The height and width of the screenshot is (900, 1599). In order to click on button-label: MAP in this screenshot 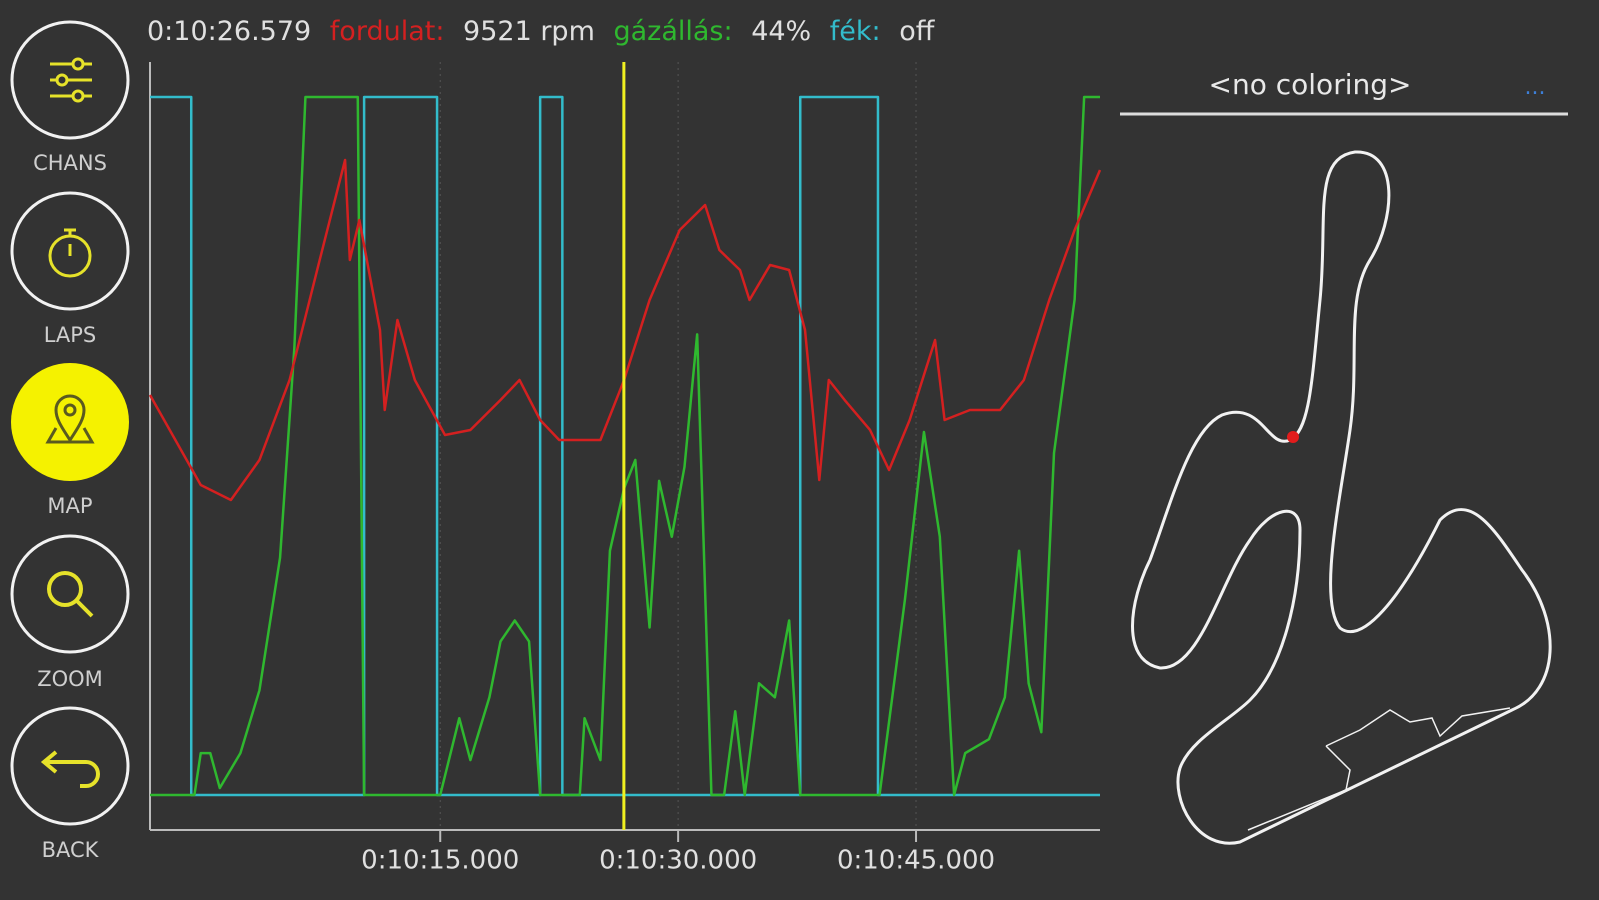, I will do `click(69, 506)`.